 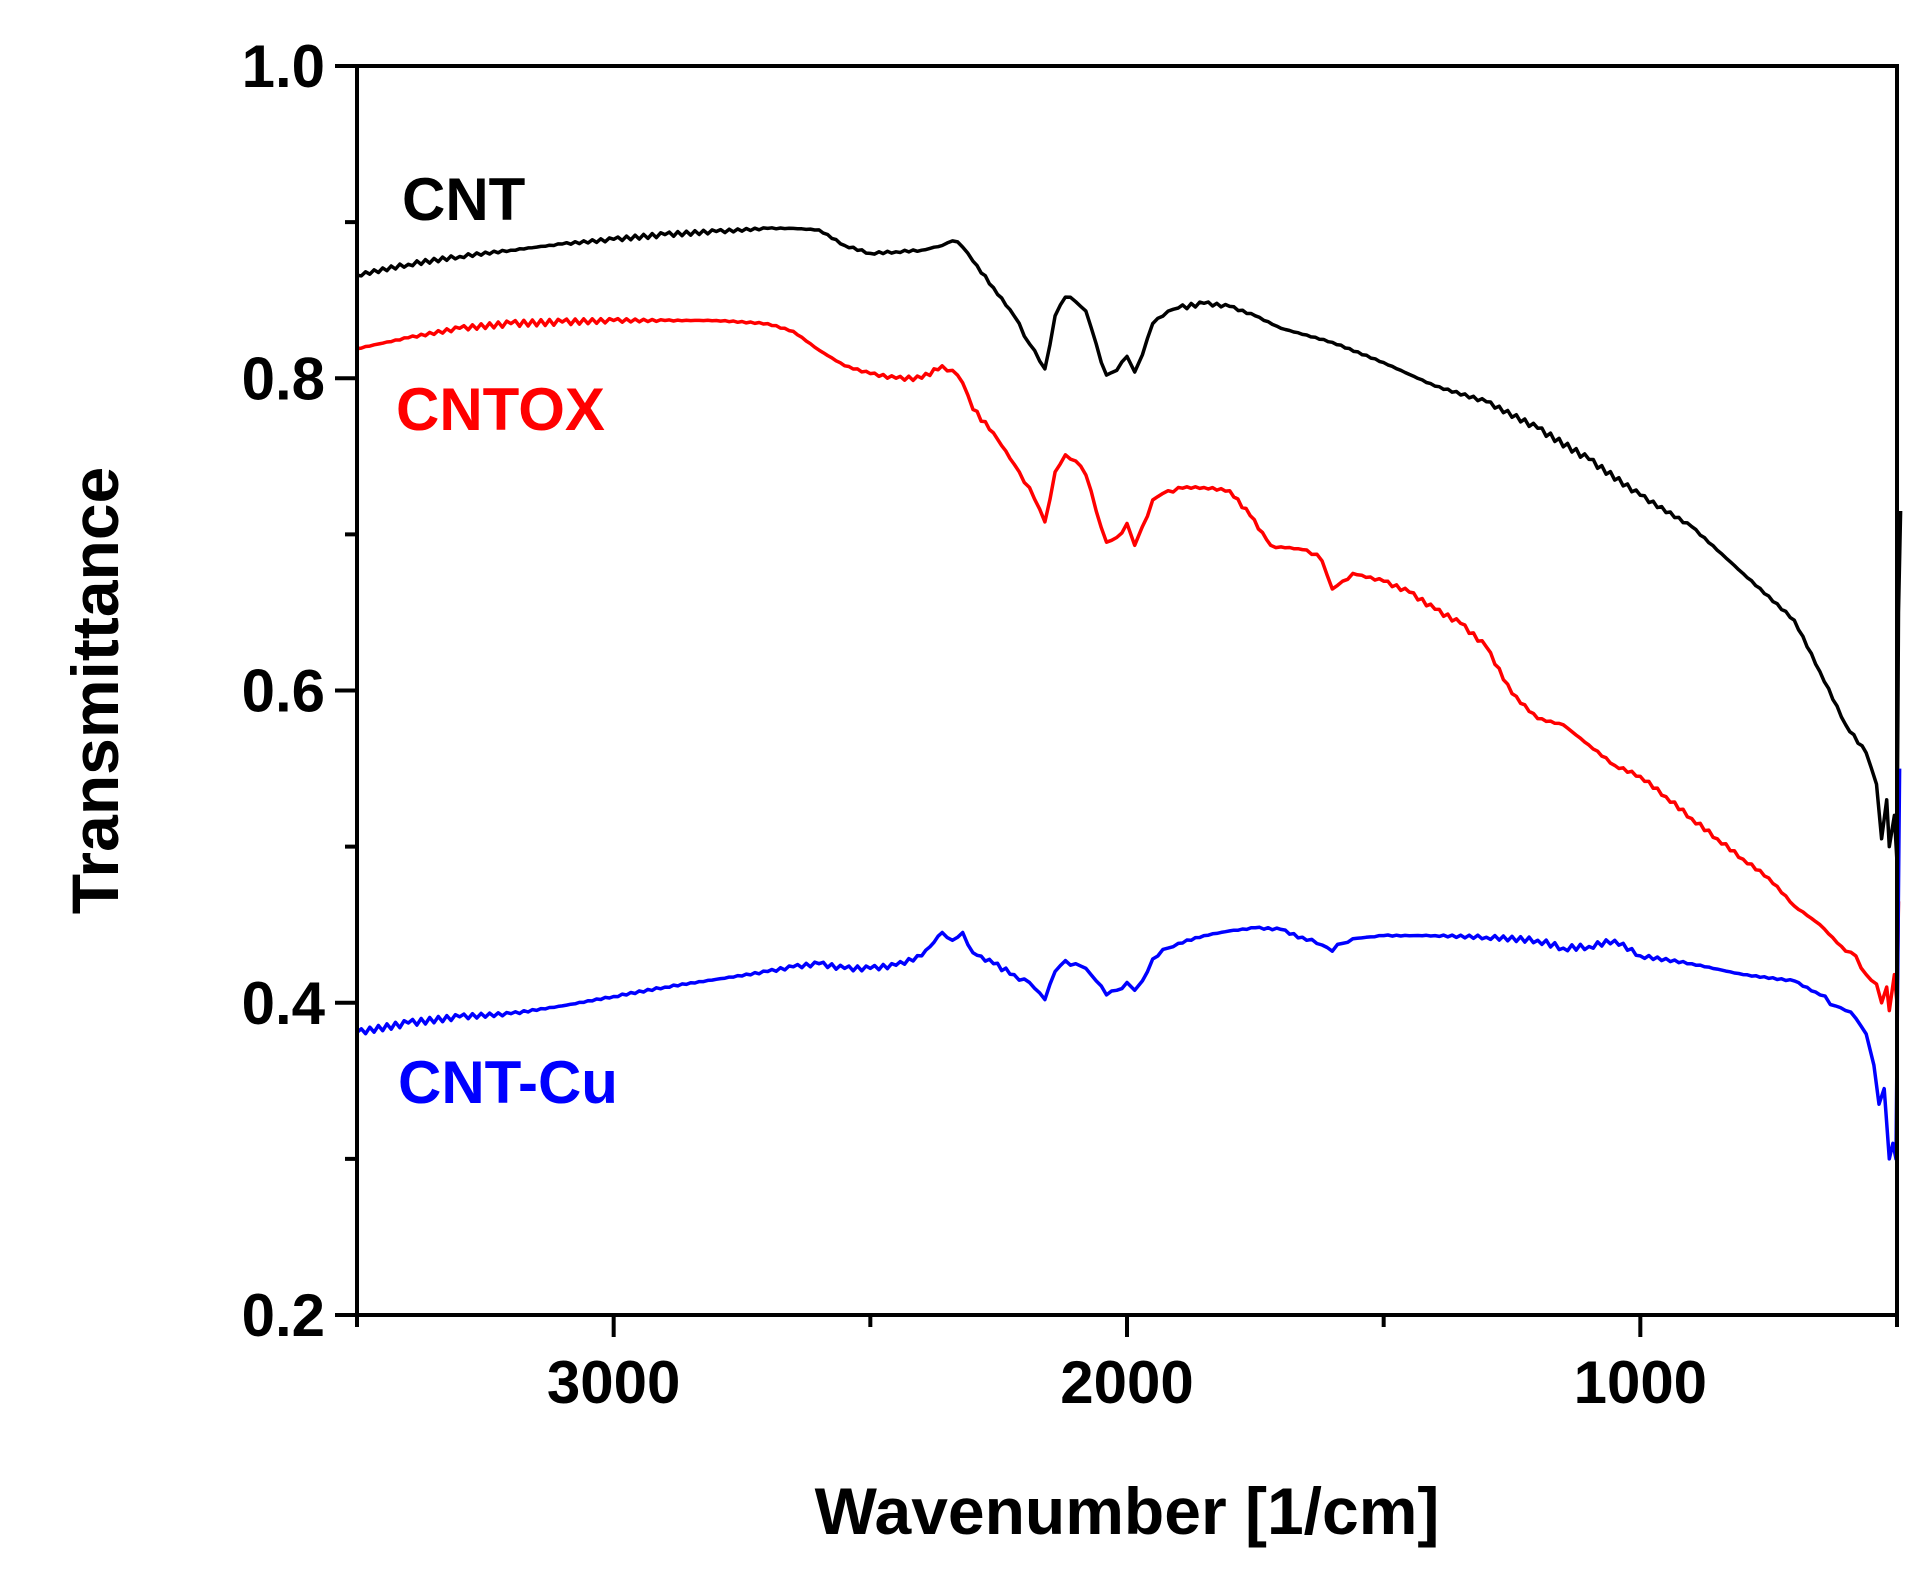 What do you see at coordinates (500, 409) in the screenshot?
I see `series-label-cntox: CNTOX` at bounding box center [500, 409].